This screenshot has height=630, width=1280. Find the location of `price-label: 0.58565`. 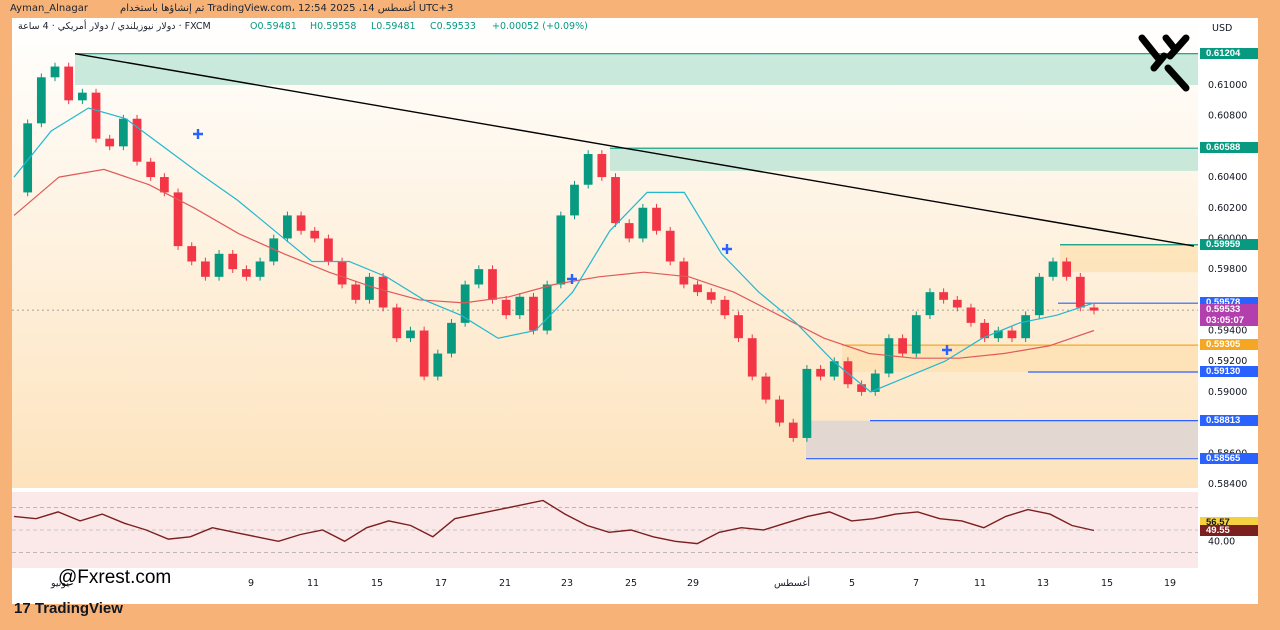

price-label: 0.58565 is located at coordinates (1229, 458).